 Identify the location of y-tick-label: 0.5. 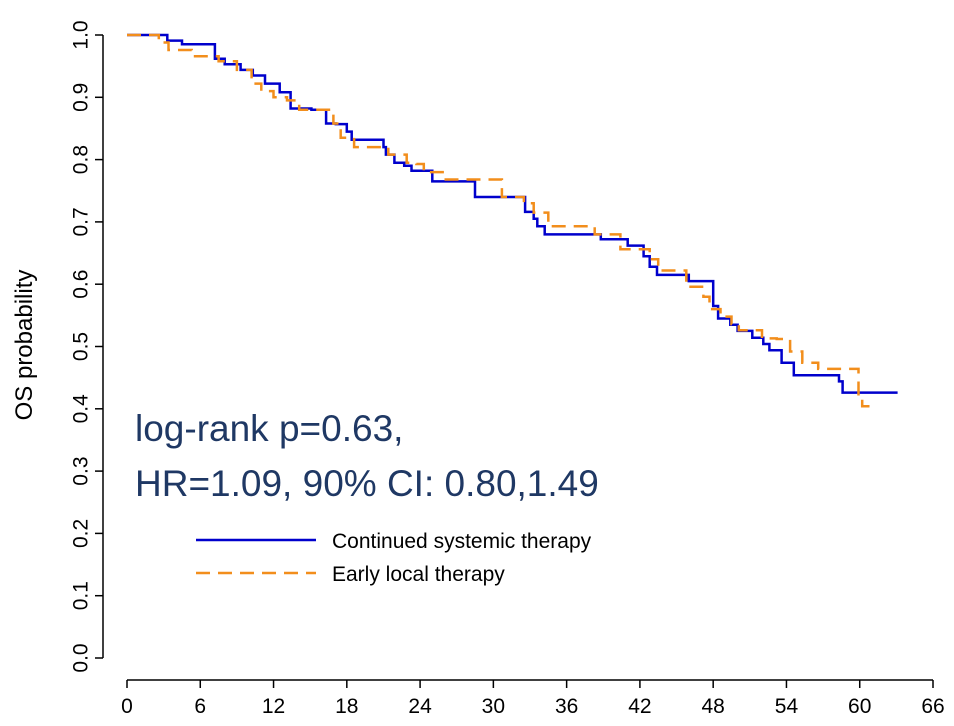
(80, 346).